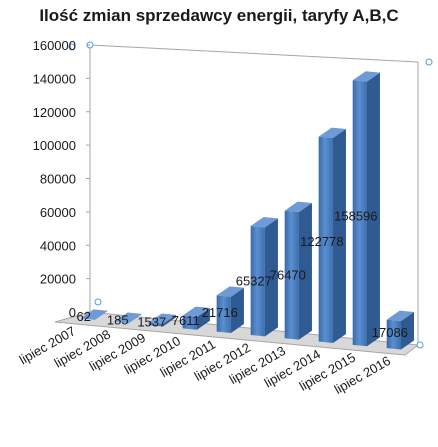 This screenshot has height=447, width=438. I want to click on data-label: 122778, so click(321, 241).